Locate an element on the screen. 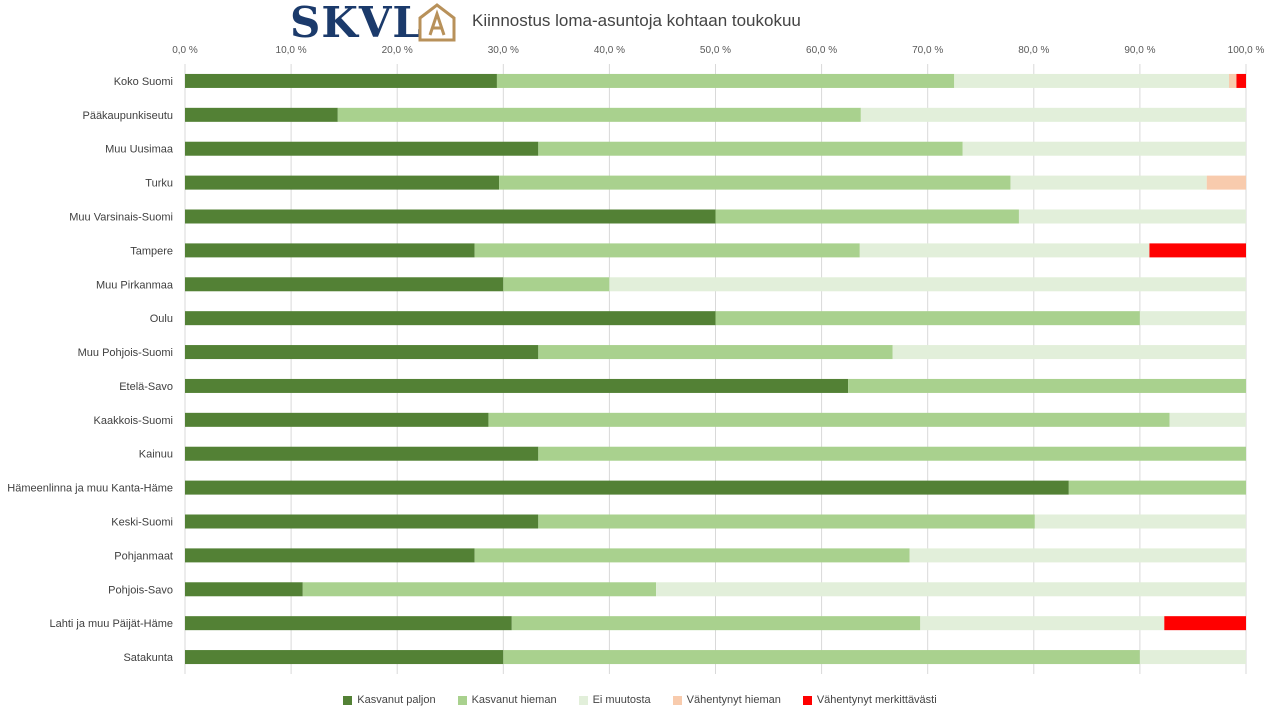 The width and height of the screenshot is (1280, 720). category-label: Oulu is located at coordinates (161, 319).